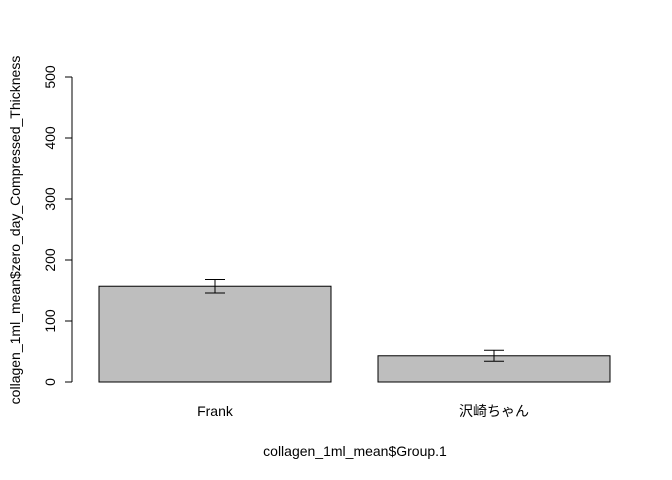  Describe the element at coordinates (494, 411) in the screenshot. I see `x-tick-label: 沢崎ちゃん` at that location.